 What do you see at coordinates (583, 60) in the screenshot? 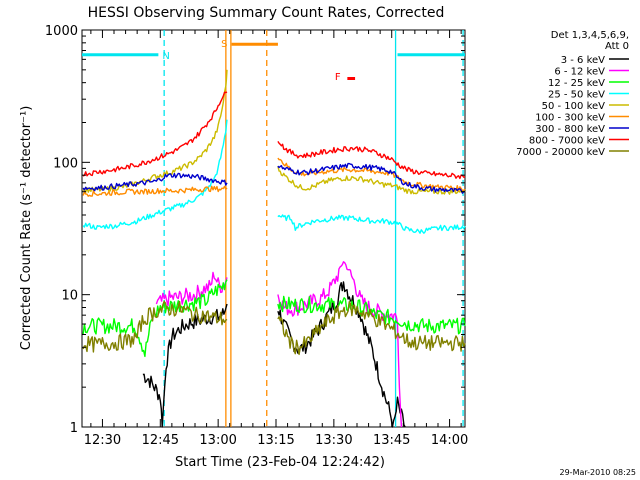
I see `legend-label: 3 - 6 keV` at bounding box center [583, 60].